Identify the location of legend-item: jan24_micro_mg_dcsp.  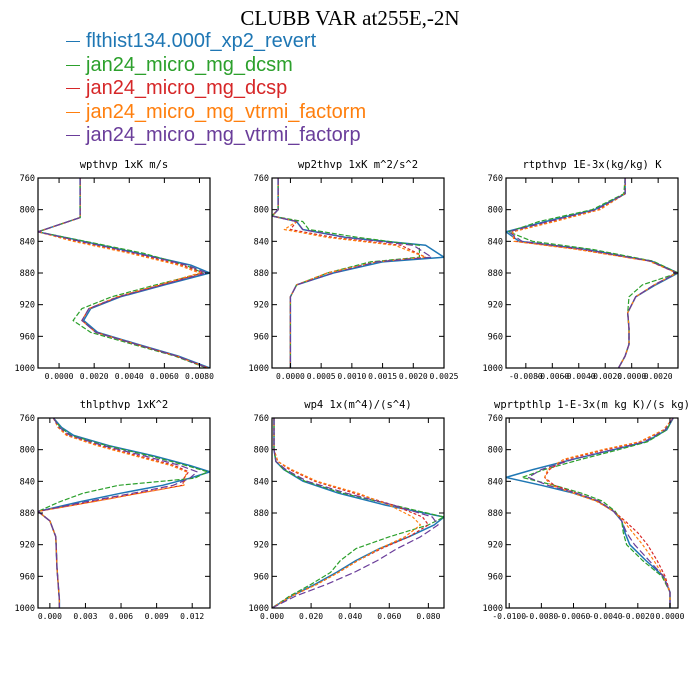
(216, 89).